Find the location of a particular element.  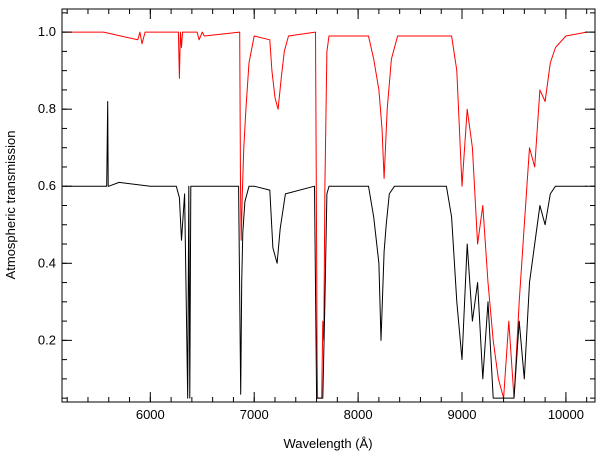

y-tick-label: 0.2 is located at coordinates (47, 339).